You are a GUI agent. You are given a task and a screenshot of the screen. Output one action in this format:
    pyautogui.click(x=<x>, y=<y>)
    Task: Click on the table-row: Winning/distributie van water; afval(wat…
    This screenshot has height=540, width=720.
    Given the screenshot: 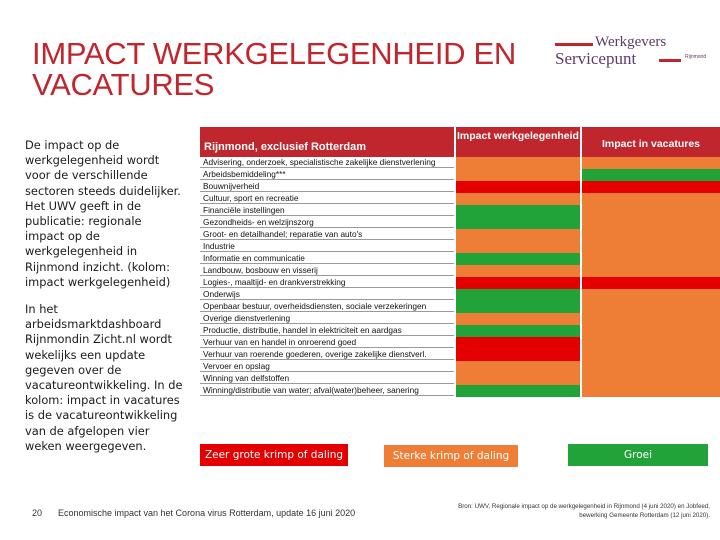 What is the action you would take?
    pyautogui.click(x=460, y=391)
    